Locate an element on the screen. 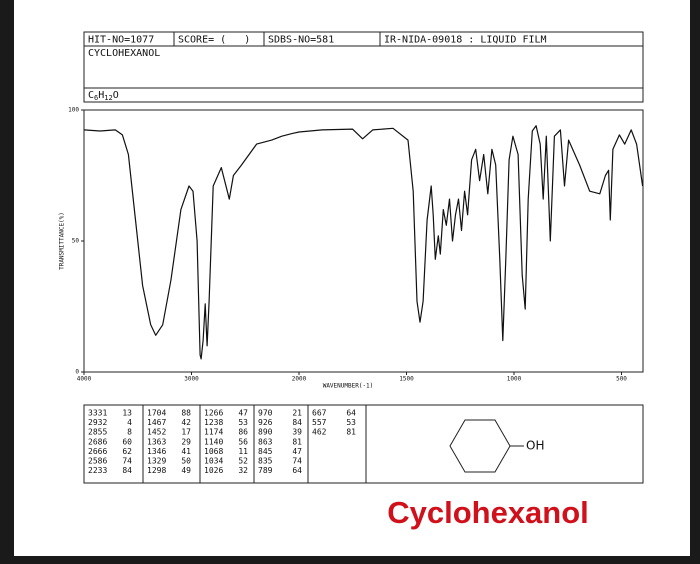 The height and width of the screenshot is (564, 700). peak-wavenumber: 1346 is located at coordinates (156, 451).